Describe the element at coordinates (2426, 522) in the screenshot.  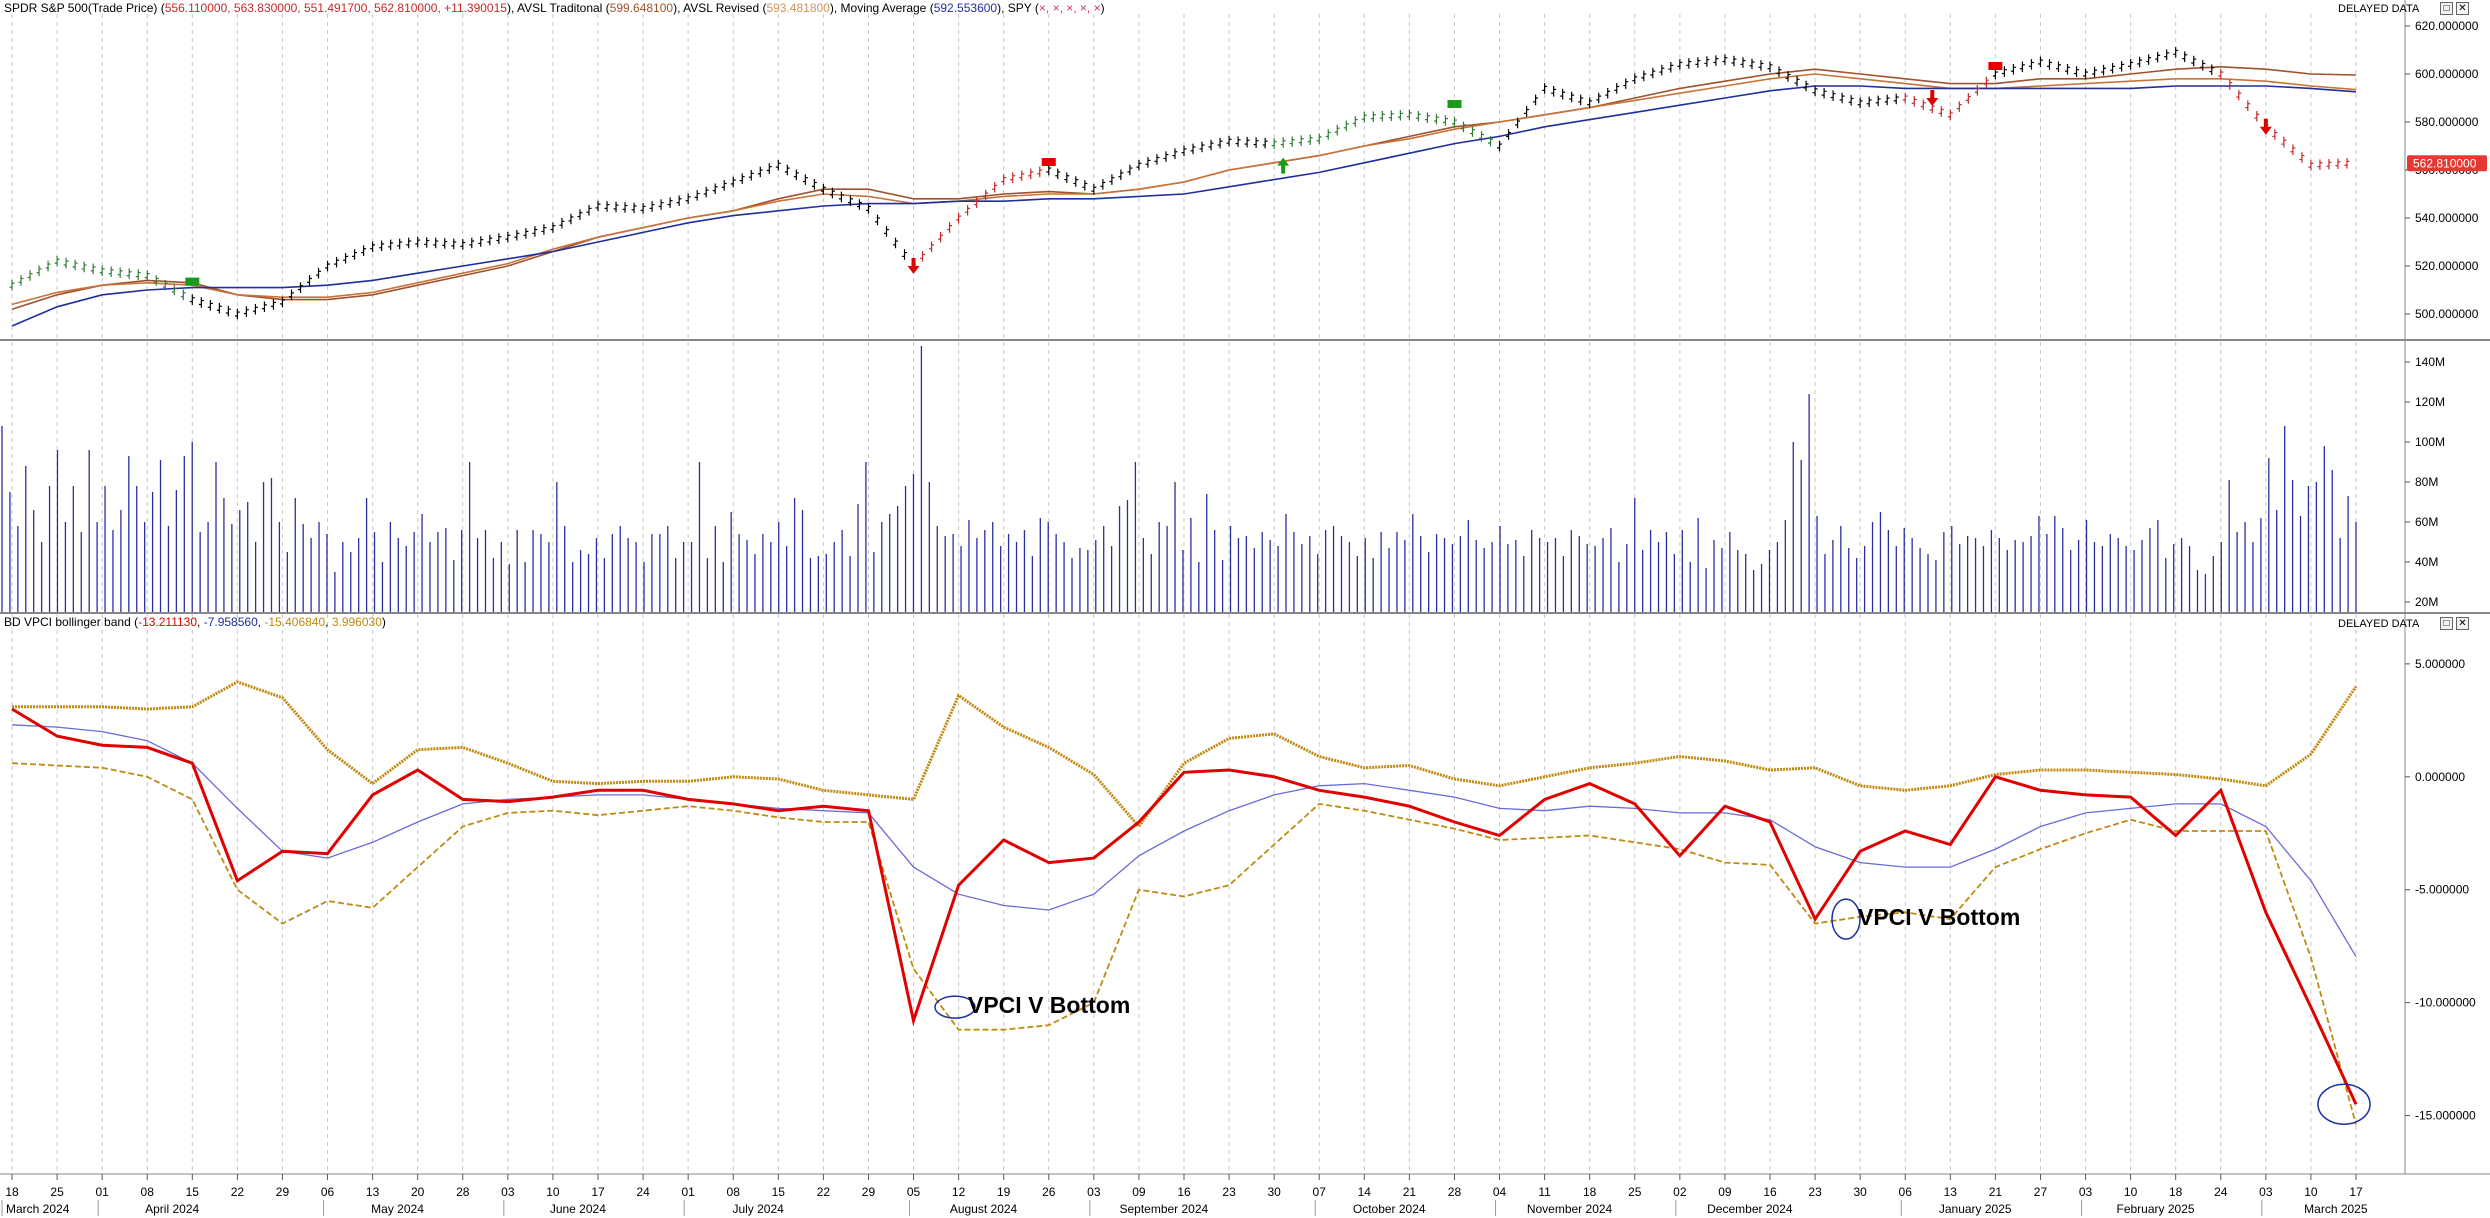
I see `y-tick-label: 60M` at that location.